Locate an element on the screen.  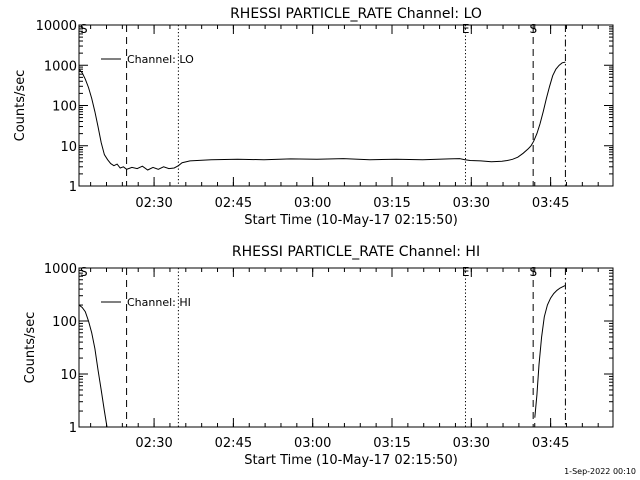
legend-label: Channel: LO is located at coordinates (160, 59).